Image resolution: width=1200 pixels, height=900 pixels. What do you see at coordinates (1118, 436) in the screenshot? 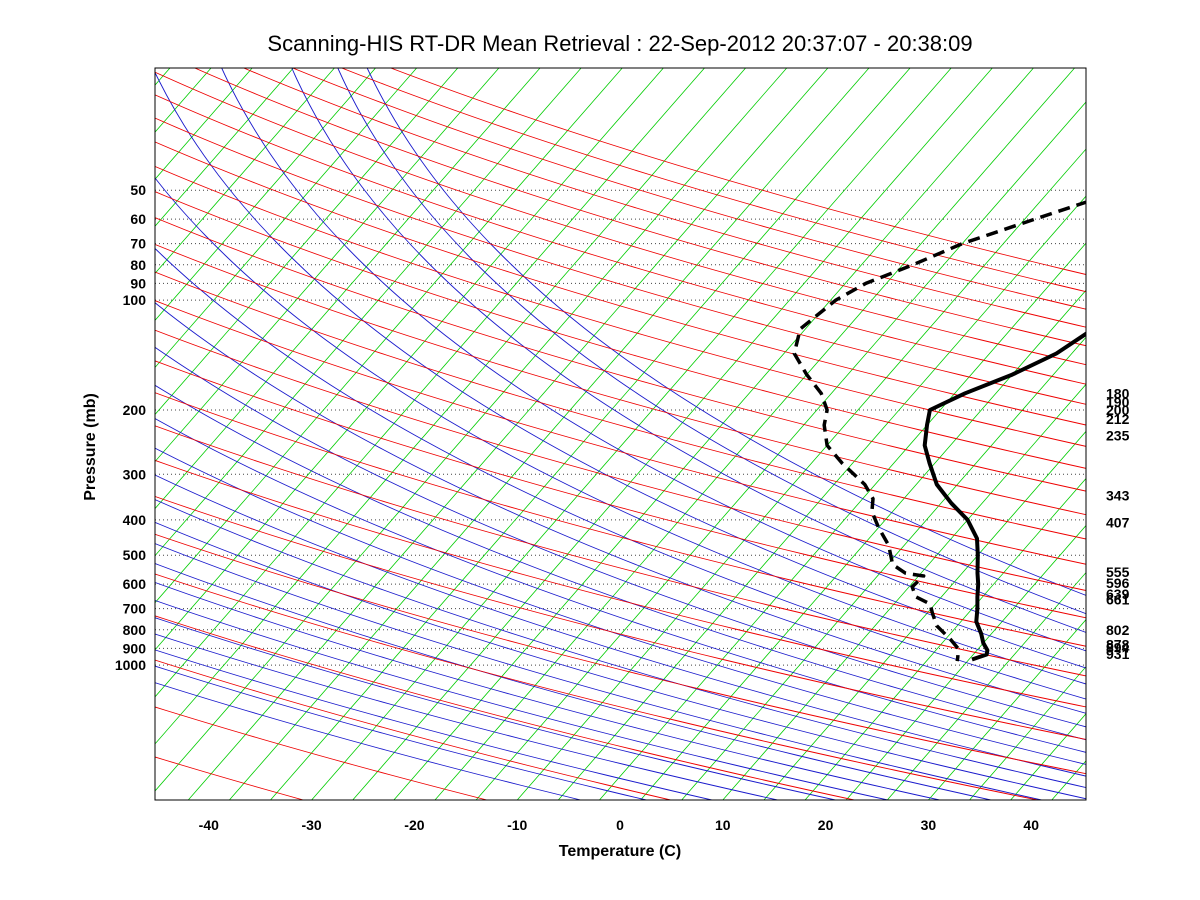
I see `right-pressure-label: 235` at bounding box center [1118, 436].